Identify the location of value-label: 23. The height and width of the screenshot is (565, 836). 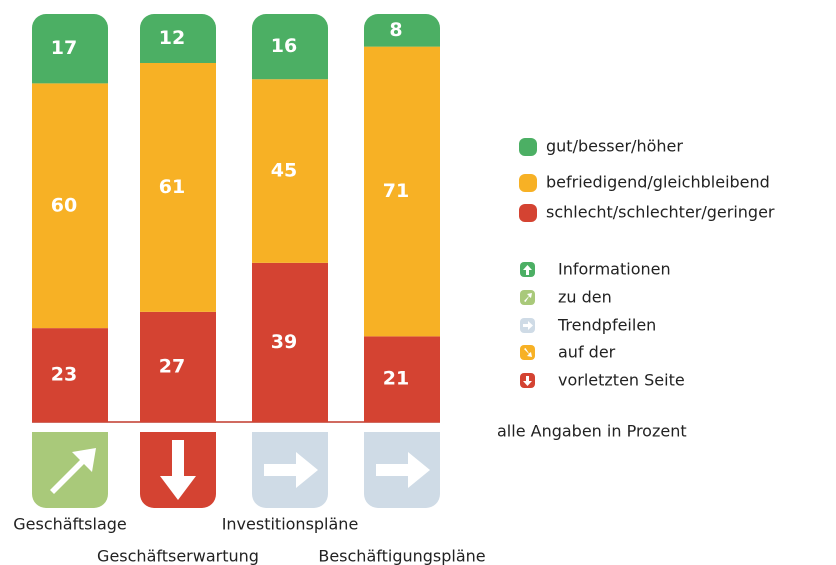
(64, 375).